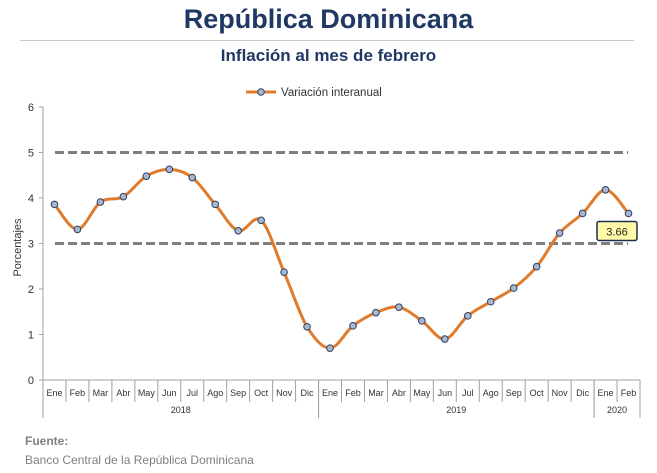 This screenshot has height=473, width=657. Describe the element at coordinates (31, 154) in the screenshot. I see `y-tick-label: 5` at that location.